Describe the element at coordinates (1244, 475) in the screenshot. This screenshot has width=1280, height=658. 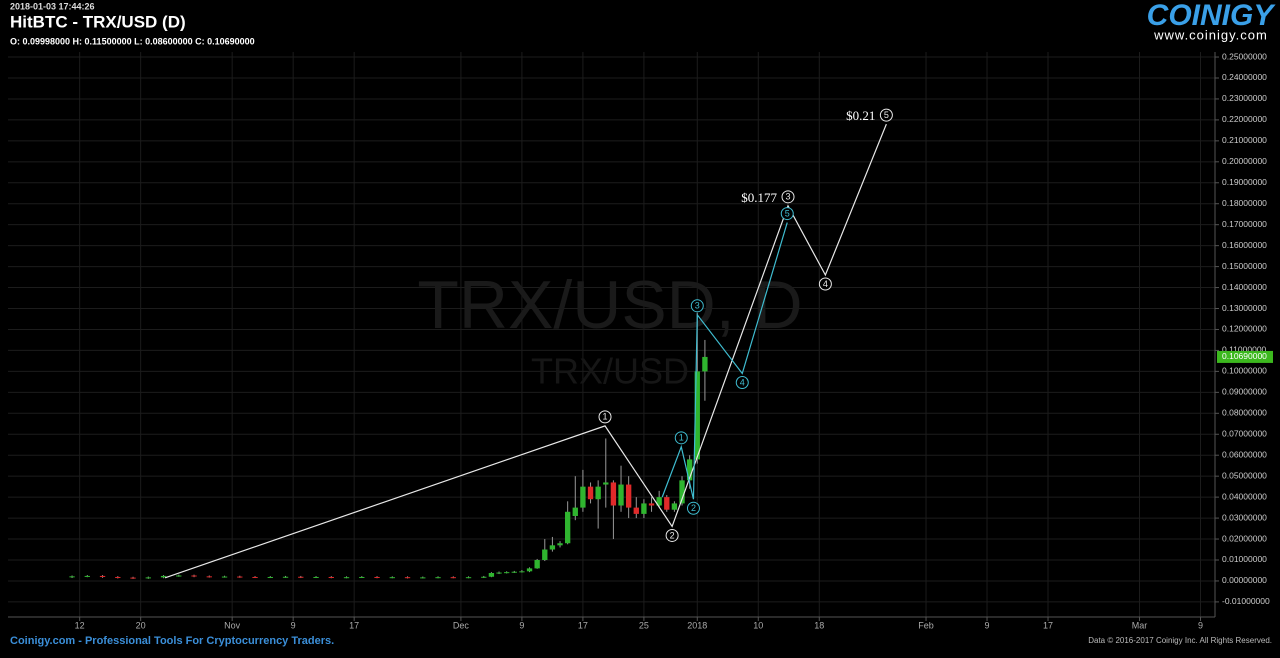
I see `y-tick-label: 0.05000000` at that location.